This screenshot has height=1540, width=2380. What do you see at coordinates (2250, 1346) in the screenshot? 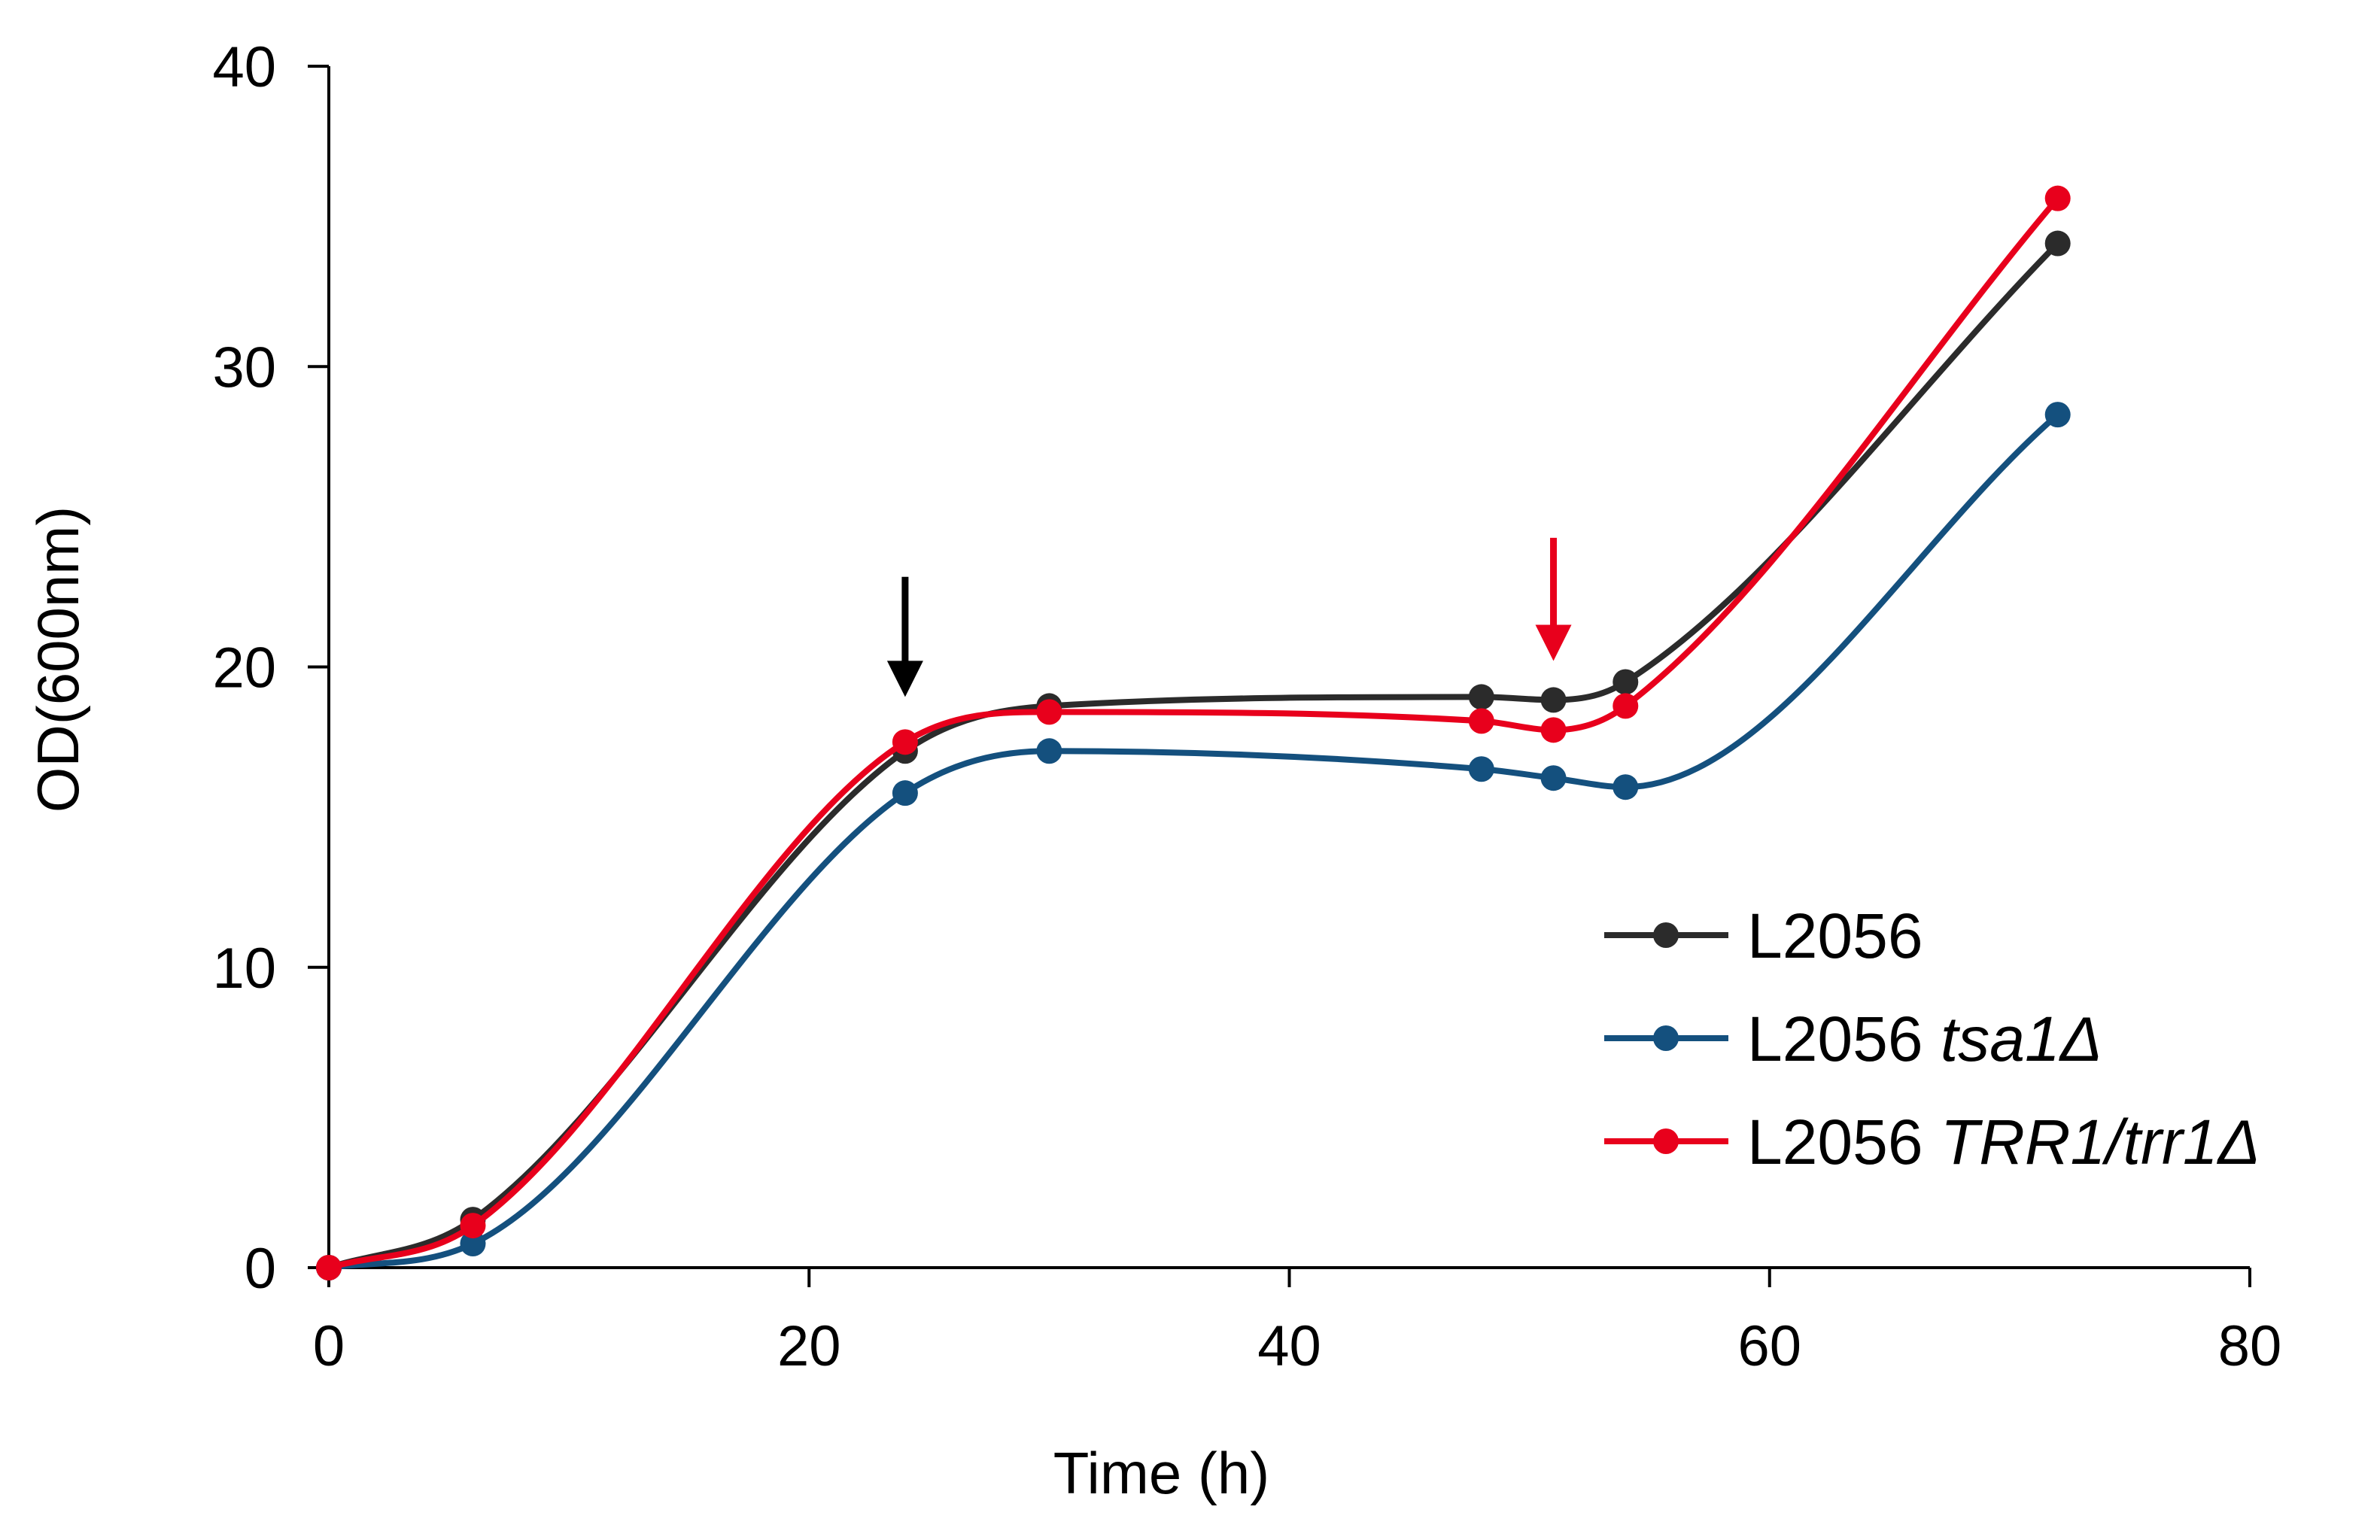
I see `x-tick-label: 80` at bounding box center [2250, 1346].